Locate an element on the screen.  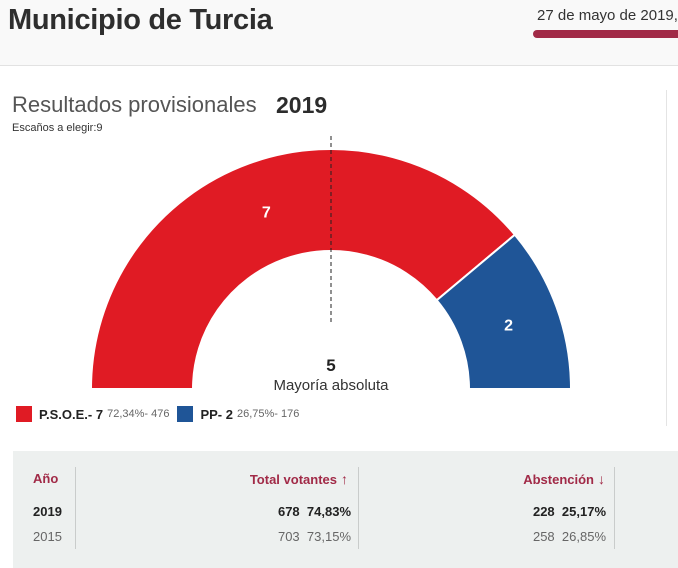
legend-label-pp: PP- 2 is located at coordinates (216, 414).